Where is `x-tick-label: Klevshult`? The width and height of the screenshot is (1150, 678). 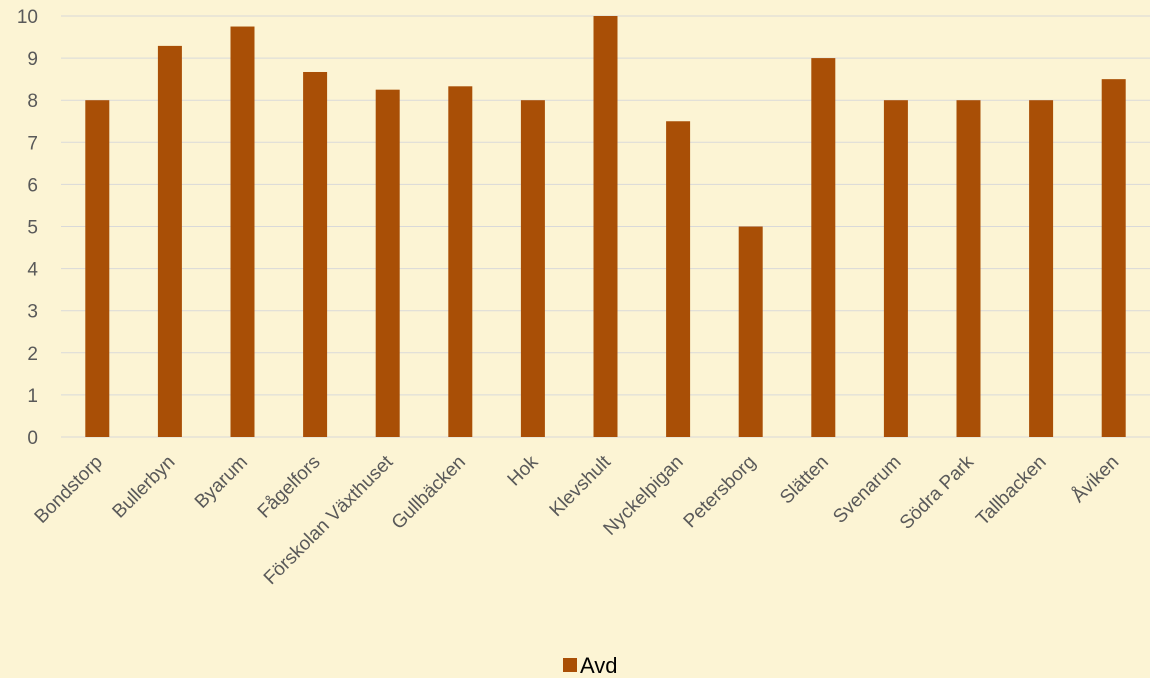 x-tick-label: Klevshult is located at coordinates (581, 486).